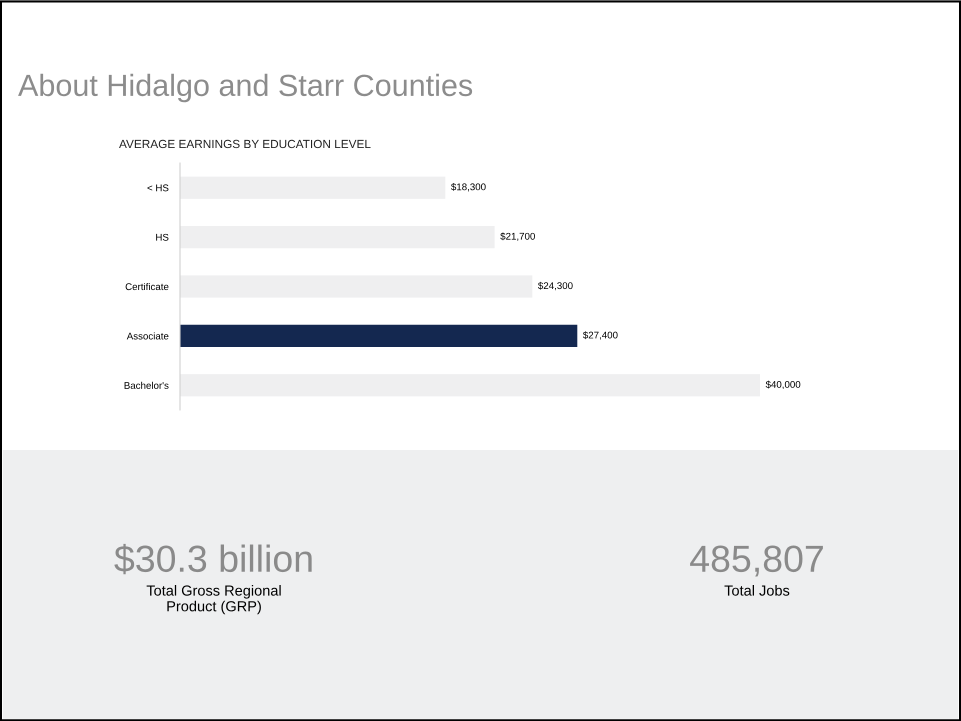 This screenshot has width=961, height=721. Describe the element at coordinates (147, 286) in the screenshot. I see `y-tick-label: Certificate` at that location.